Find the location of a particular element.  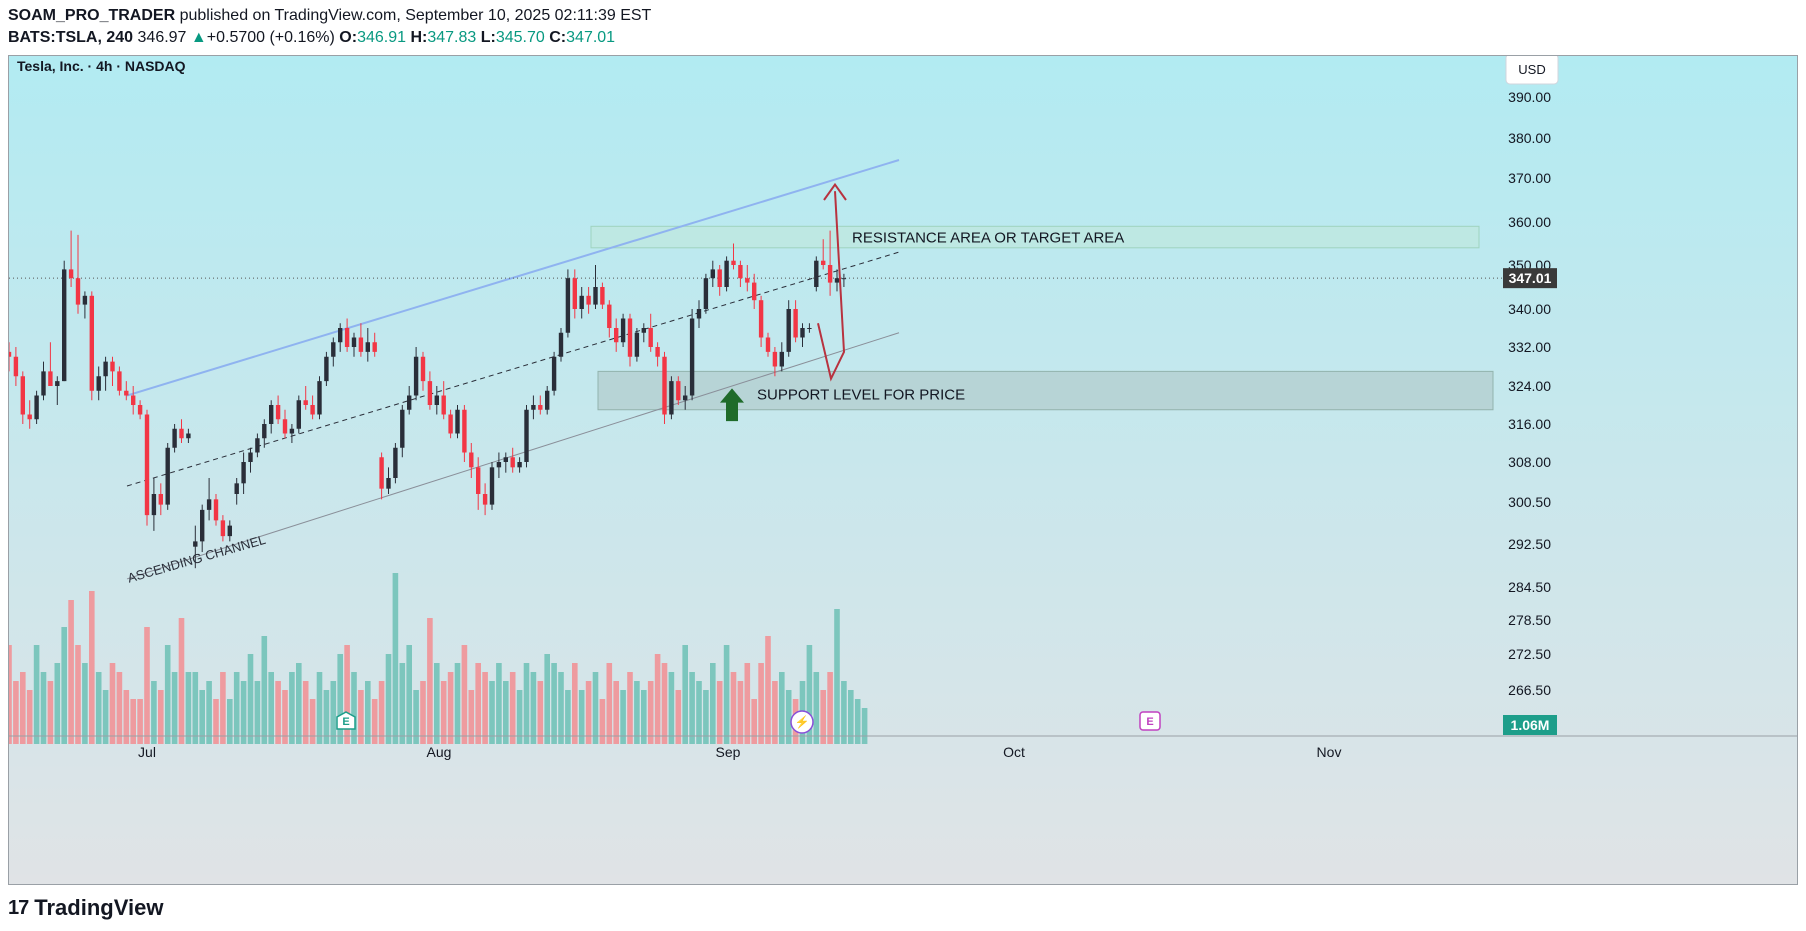

resistance-zone is located at coordinates (1035, 237).